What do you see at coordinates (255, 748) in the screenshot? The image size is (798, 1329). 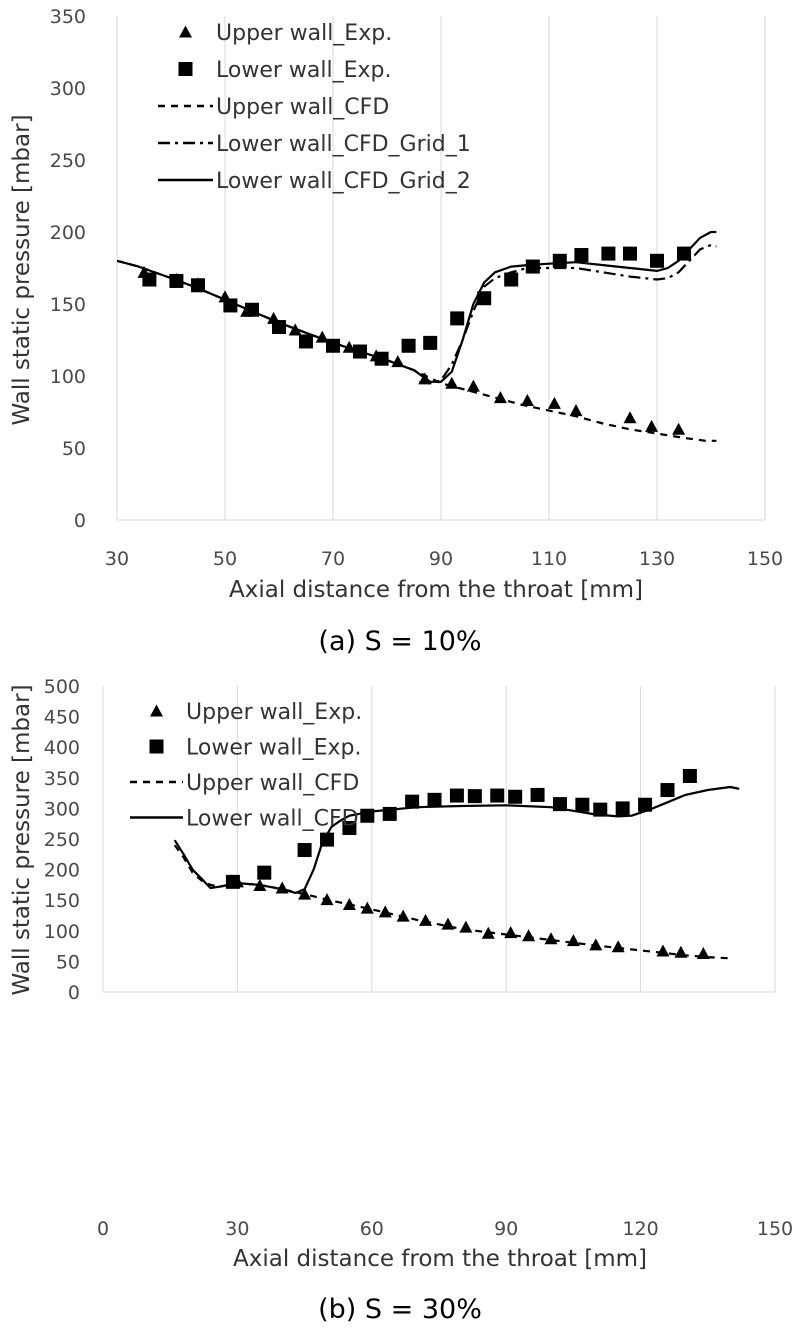 I see `legend-item: Lower wall_Exp.` at bounding box center [255, 748].